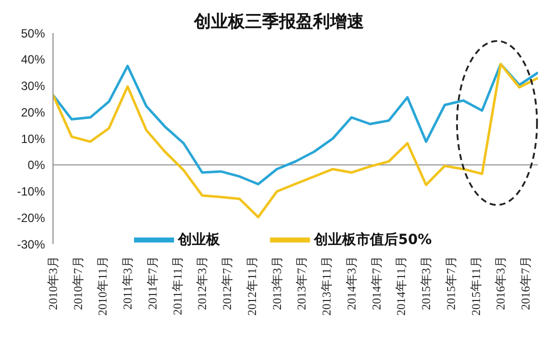  Describe the element at coordinates (327, 286) in the screenshot. I see `x-tick-label: 2013年11月` at that location.